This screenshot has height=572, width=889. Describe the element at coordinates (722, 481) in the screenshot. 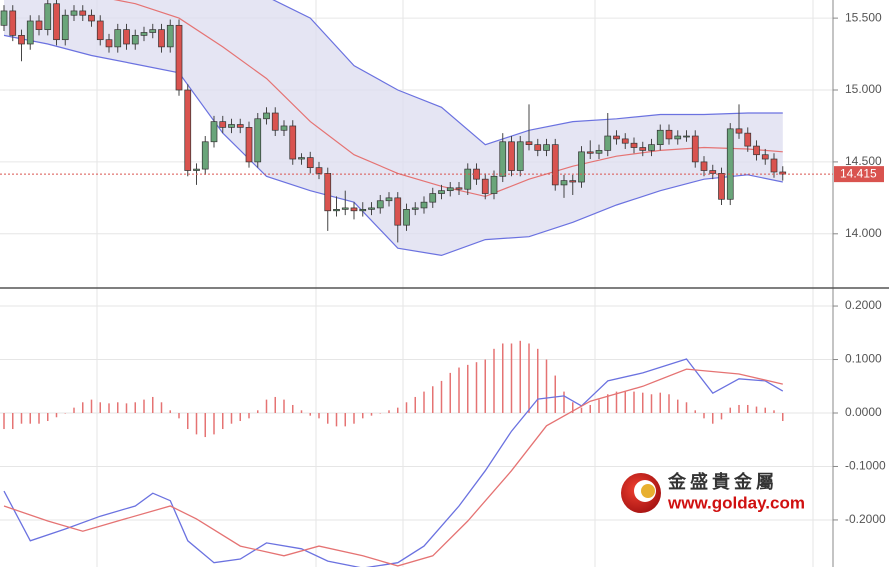

I see `brand-name: 金盛貴金屬` at that location.